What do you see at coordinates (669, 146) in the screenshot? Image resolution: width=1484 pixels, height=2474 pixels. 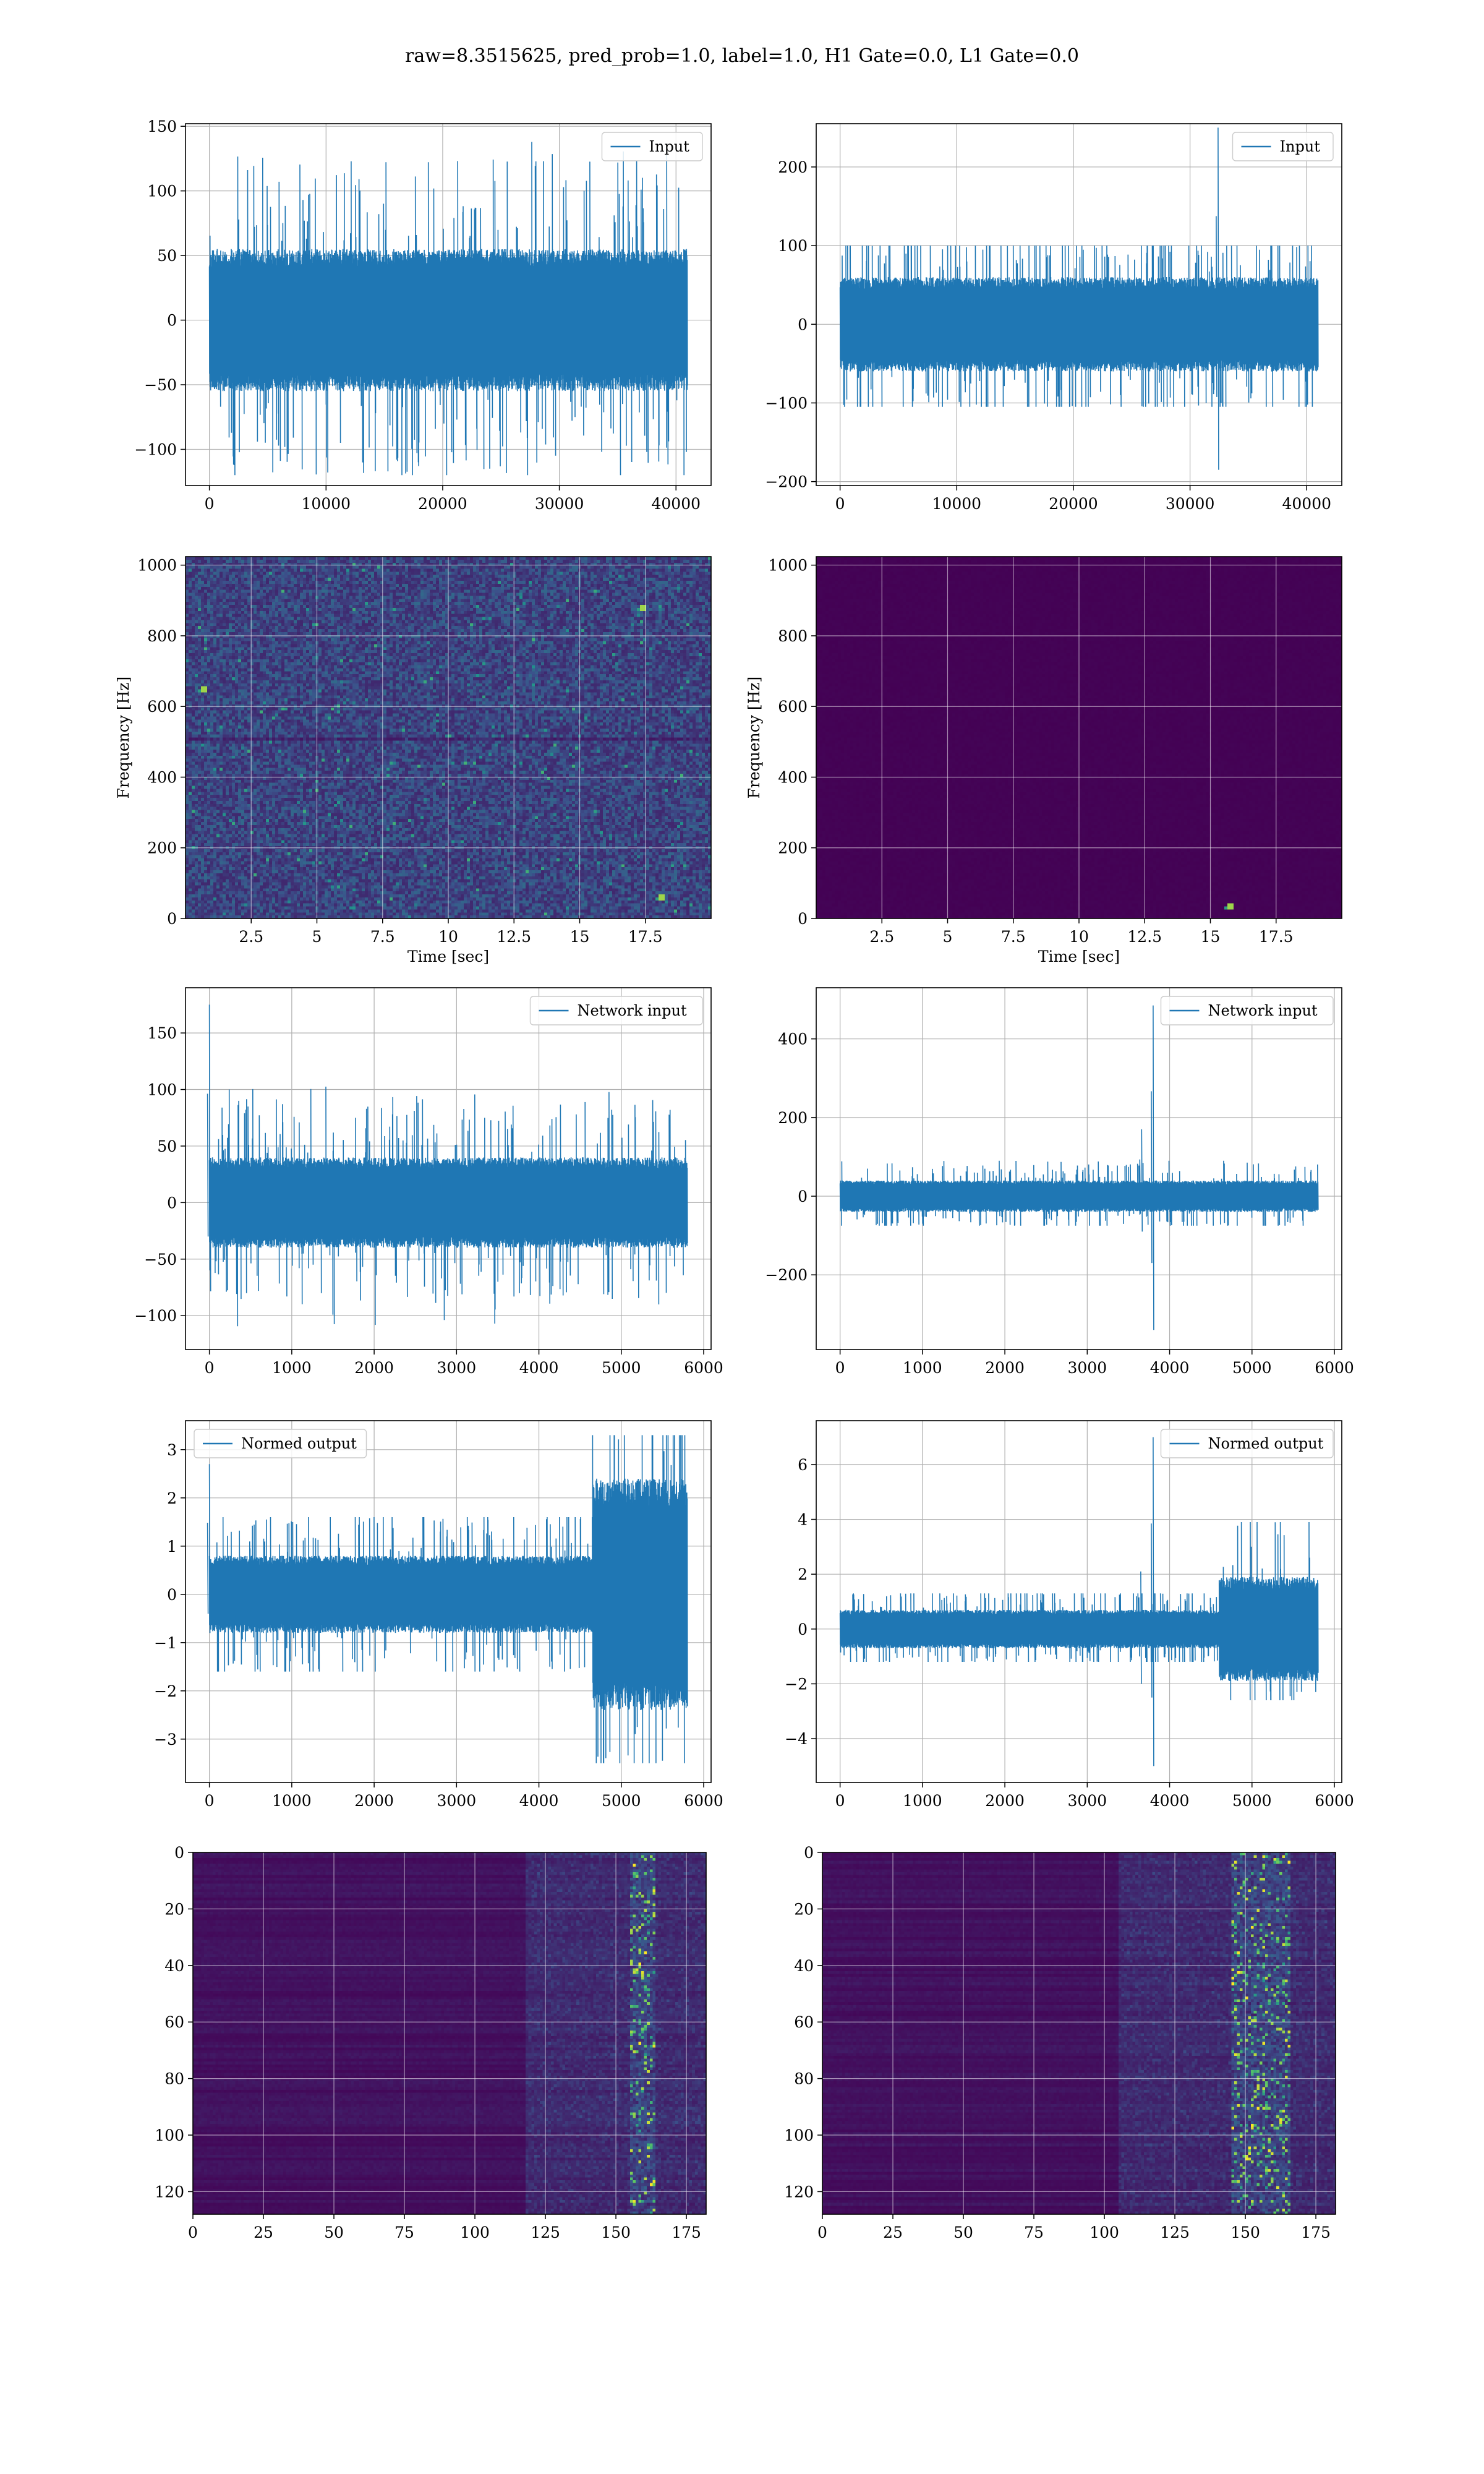 I see `legend-label: Input` at bounding box center [669, 146].